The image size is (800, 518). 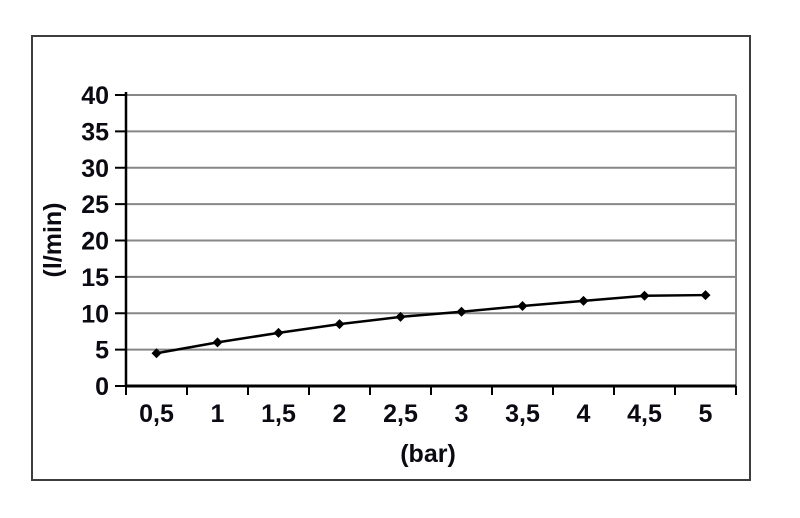 What do you see at coordinates (462, 414) in the screenshot?
I see `x-tick-label: 3` at bounding box center [462, 414].